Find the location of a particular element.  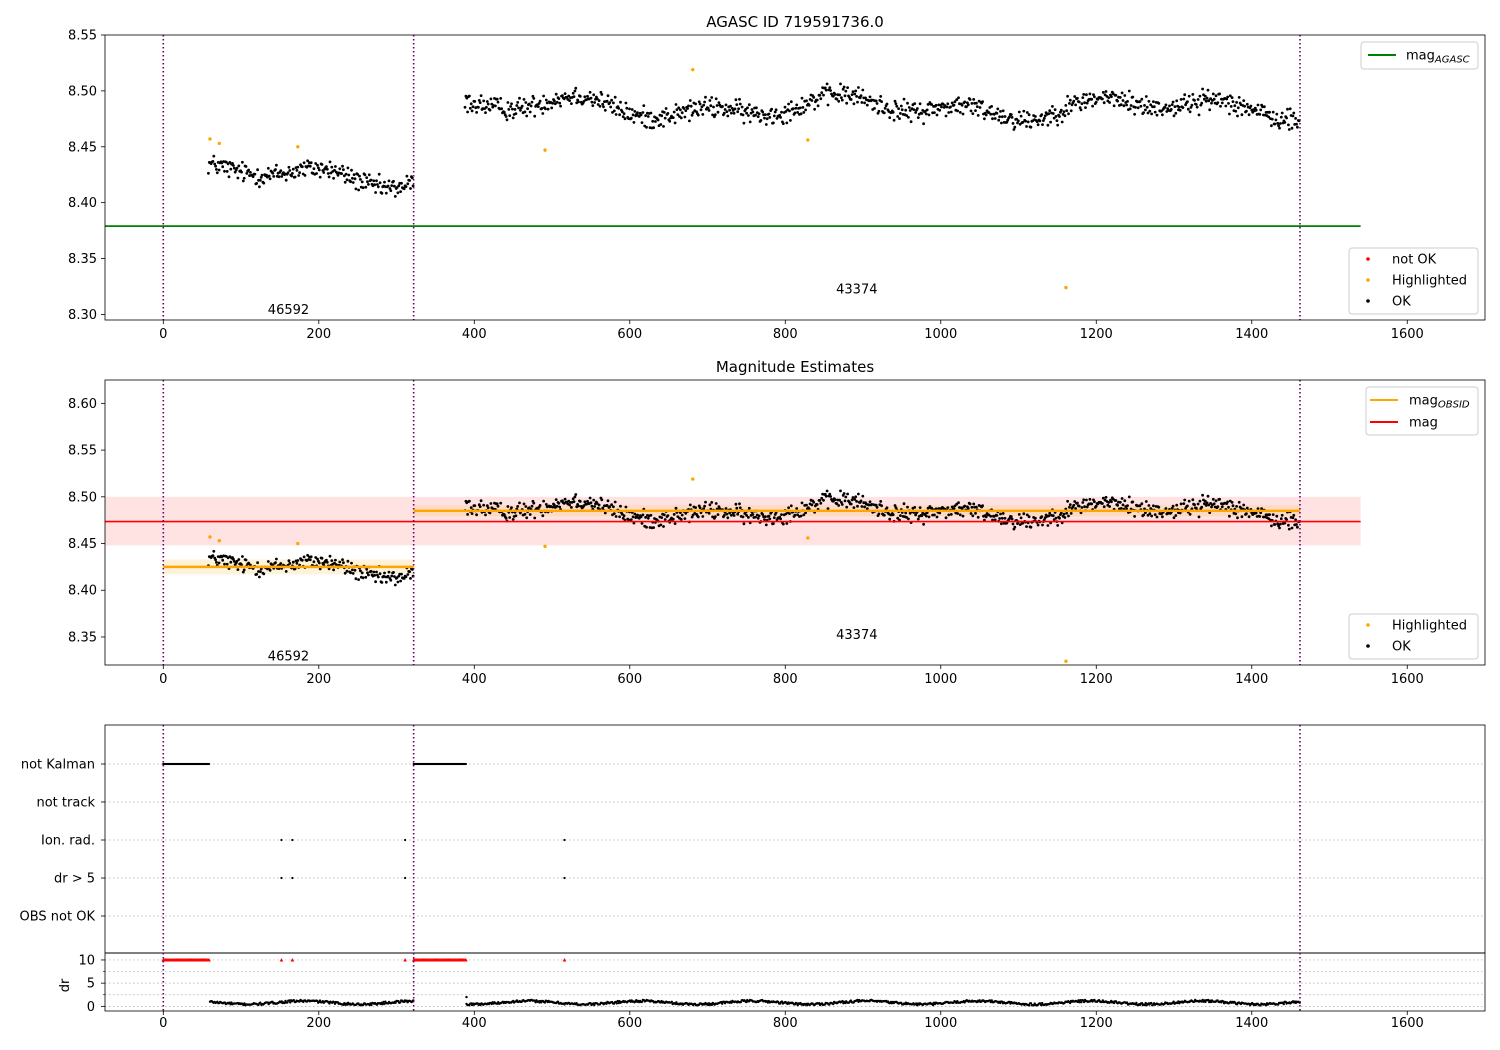

x-tick-label: 200 is located at coordinates (318, 679).